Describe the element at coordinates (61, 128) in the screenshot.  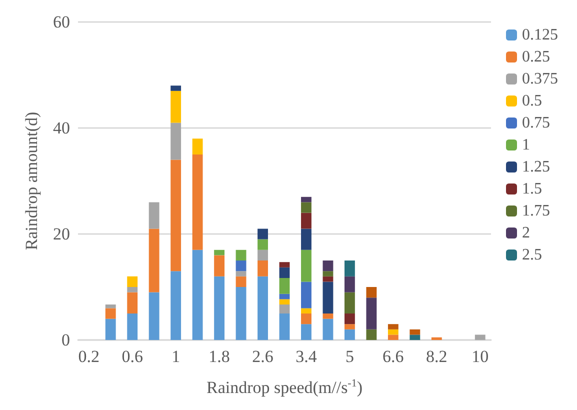
I see `y-tick-label: 40` at that location.